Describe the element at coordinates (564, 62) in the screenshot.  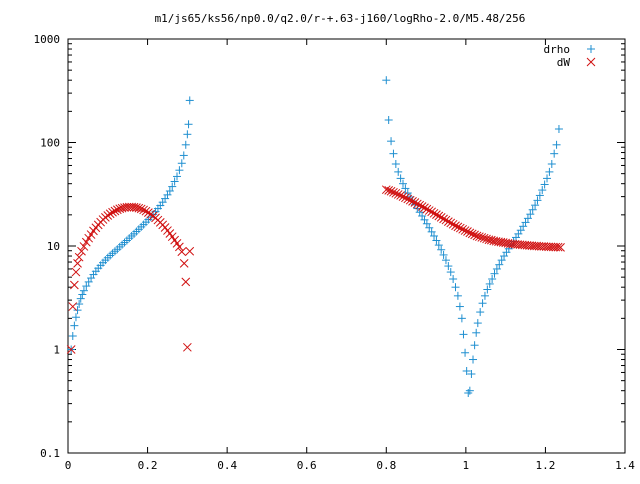
I see `legend-label-dw: dW` at that location.